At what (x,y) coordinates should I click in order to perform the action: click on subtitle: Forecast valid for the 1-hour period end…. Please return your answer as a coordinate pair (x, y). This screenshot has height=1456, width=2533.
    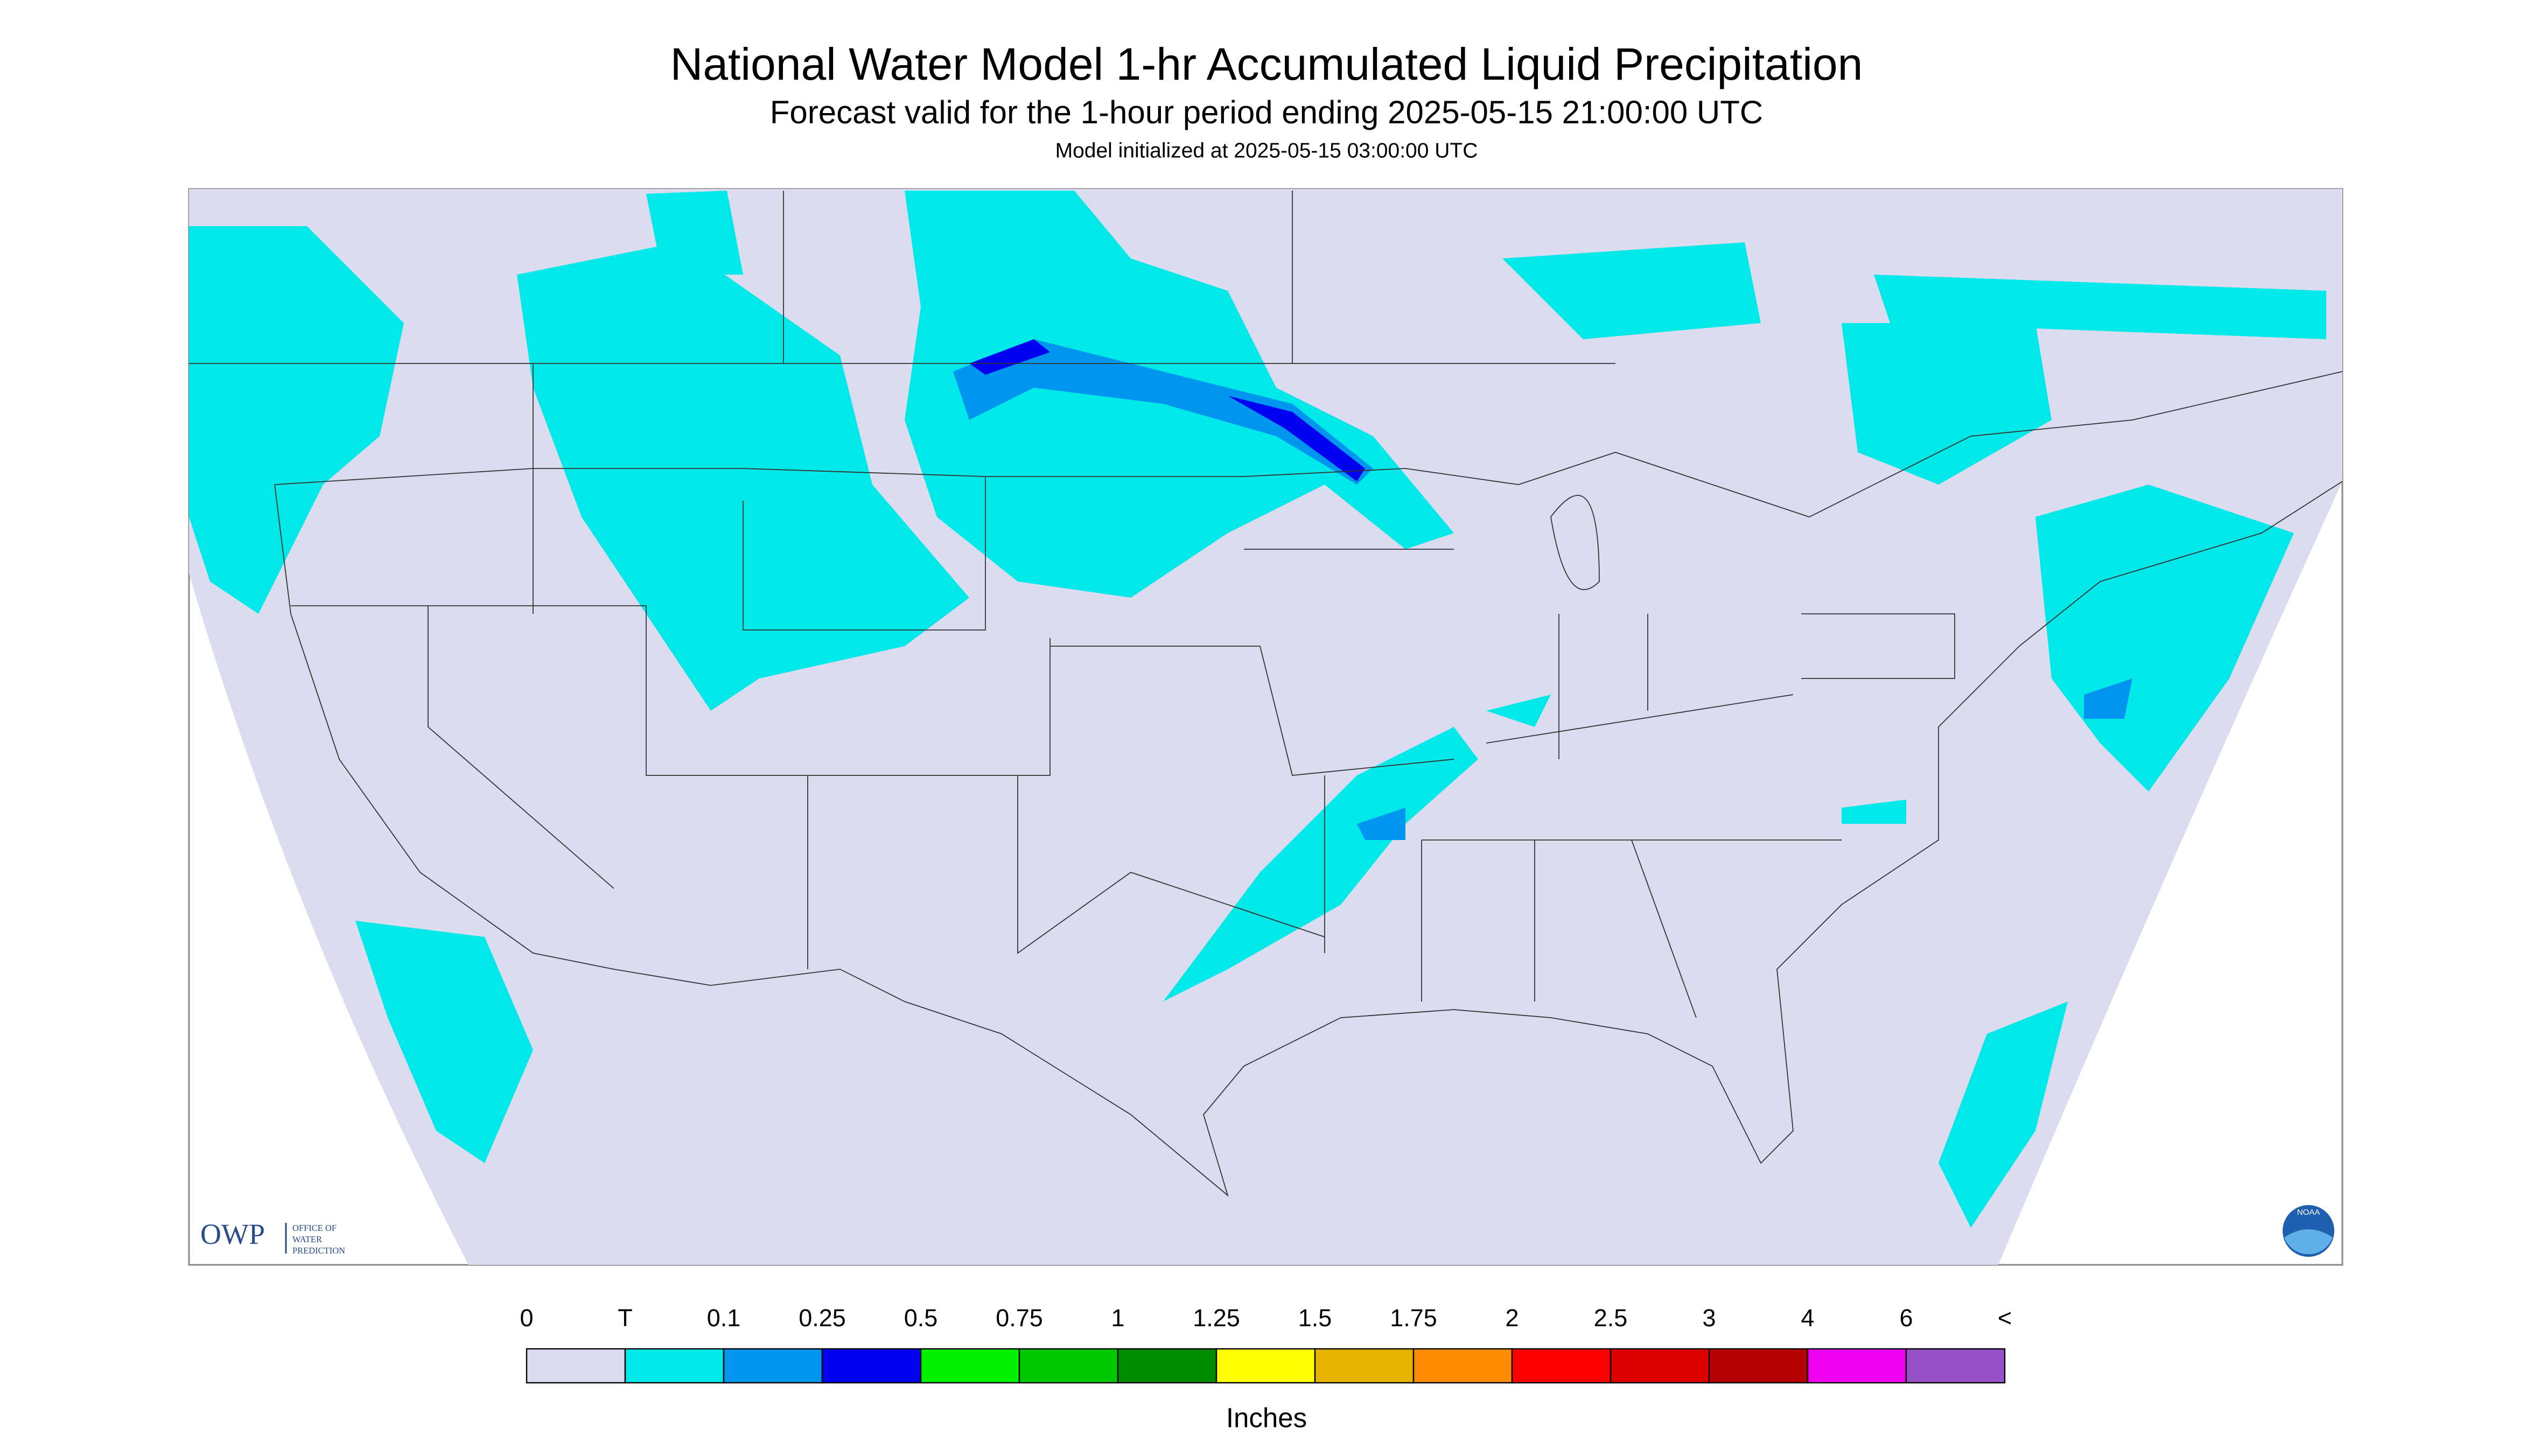
    Looking at the image, I should click on (1266, 112).